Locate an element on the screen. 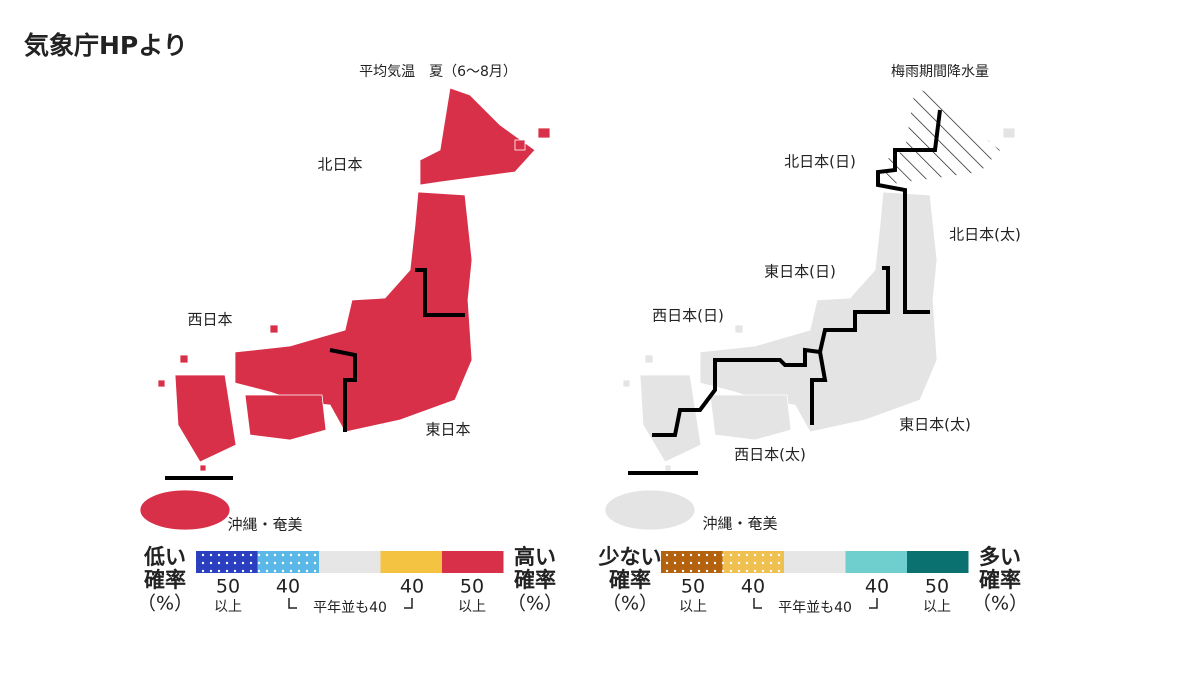 The width and height of the screenshot is (1200, 675). legend-left-label: 低い is located at coordinates (164, 557).